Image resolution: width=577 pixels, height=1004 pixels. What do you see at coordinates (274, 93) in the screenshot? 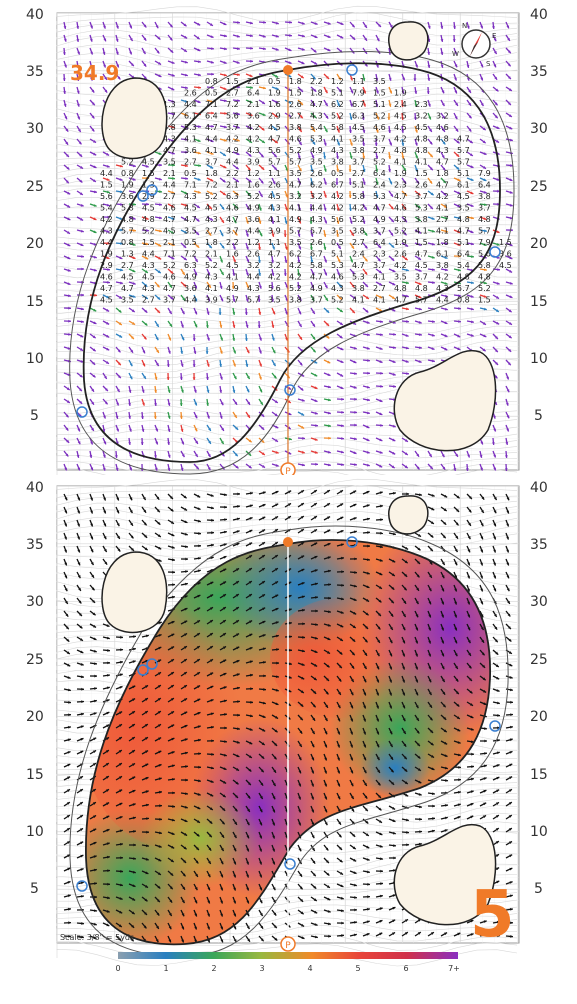
I see `slope-value: 1.9` at bounding box center [274, 93].